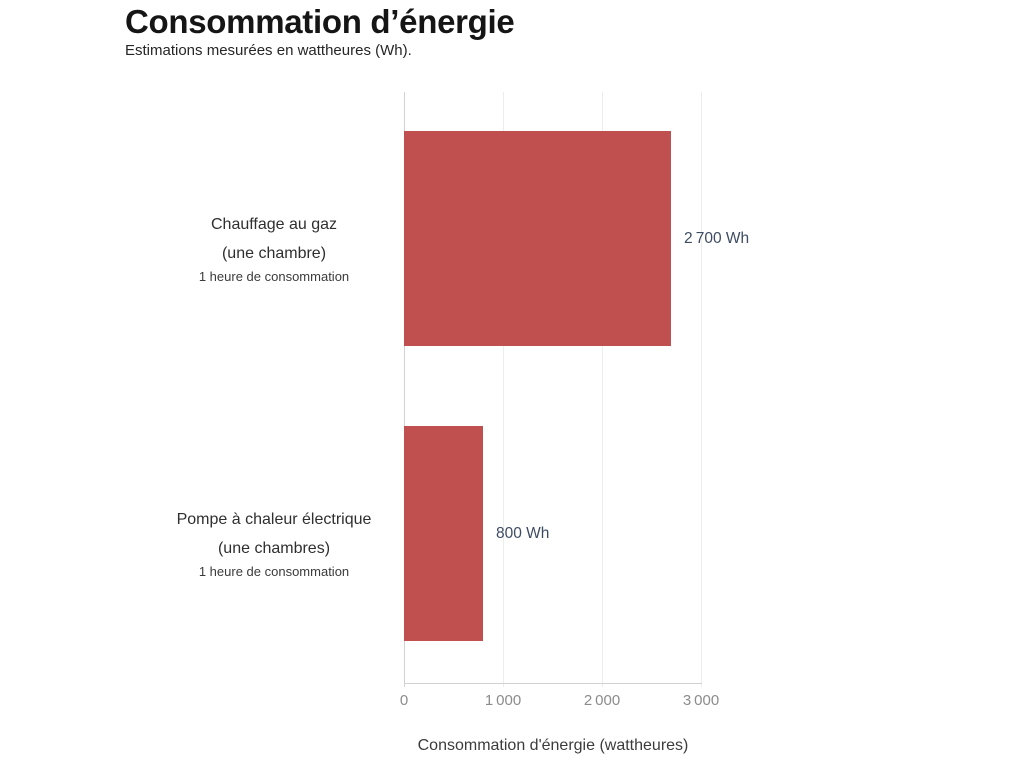 This screenshot has height=759, width=1024. What do you see at coordinates (274, 519) in the screenshot?
I see `category-name: Pompe à chaleur électrique` at bounding box center [274, 519].